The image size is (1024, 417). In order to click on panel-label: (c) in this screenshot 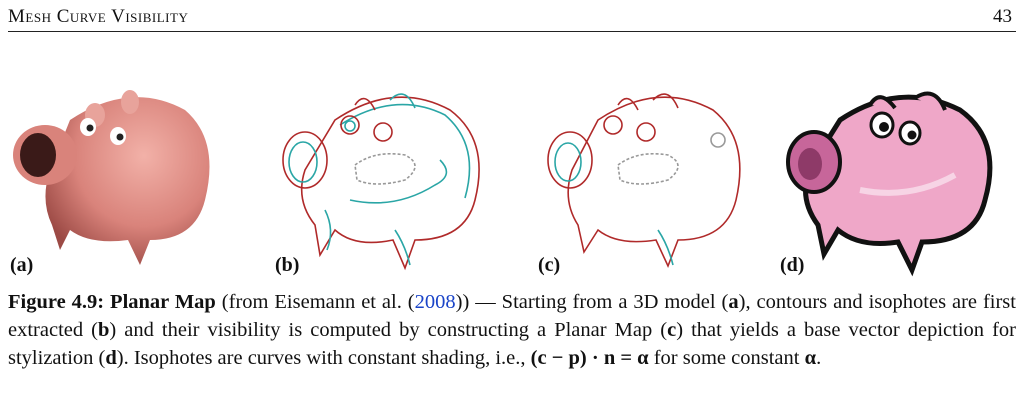, I will do `click(549, 265)`.